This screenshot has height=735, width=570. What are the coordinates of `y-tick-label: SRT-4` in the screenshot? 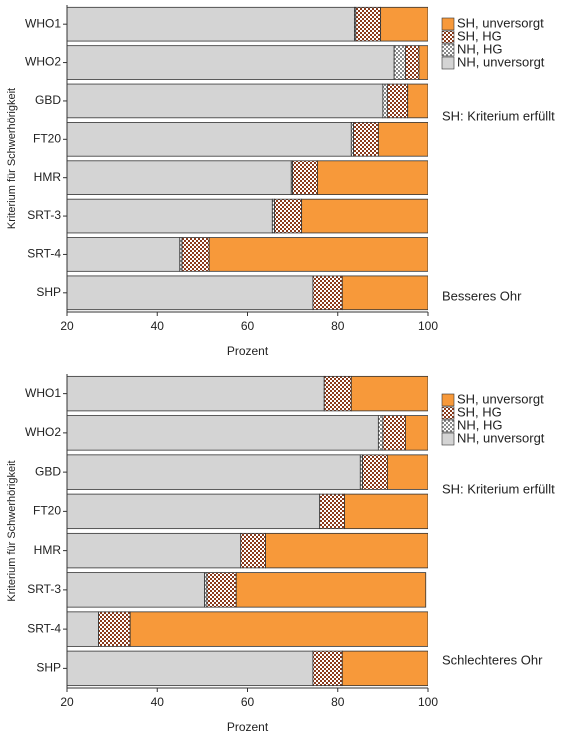 It's located at (44, 628).